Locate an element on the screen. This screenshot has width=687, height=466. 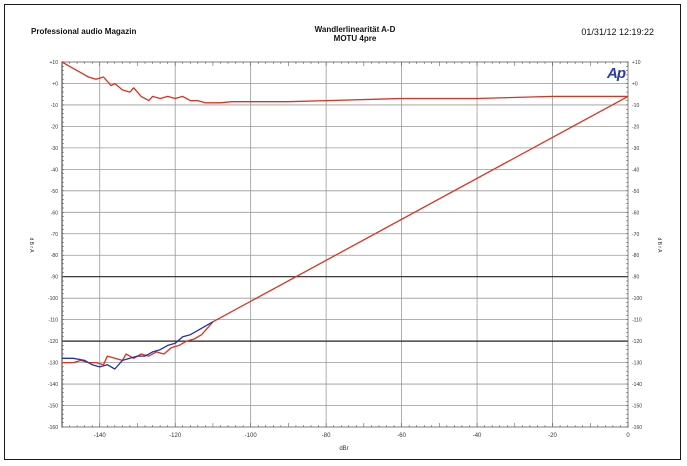
y-tick-label-left: -100 is located at coordinates (53, 299).